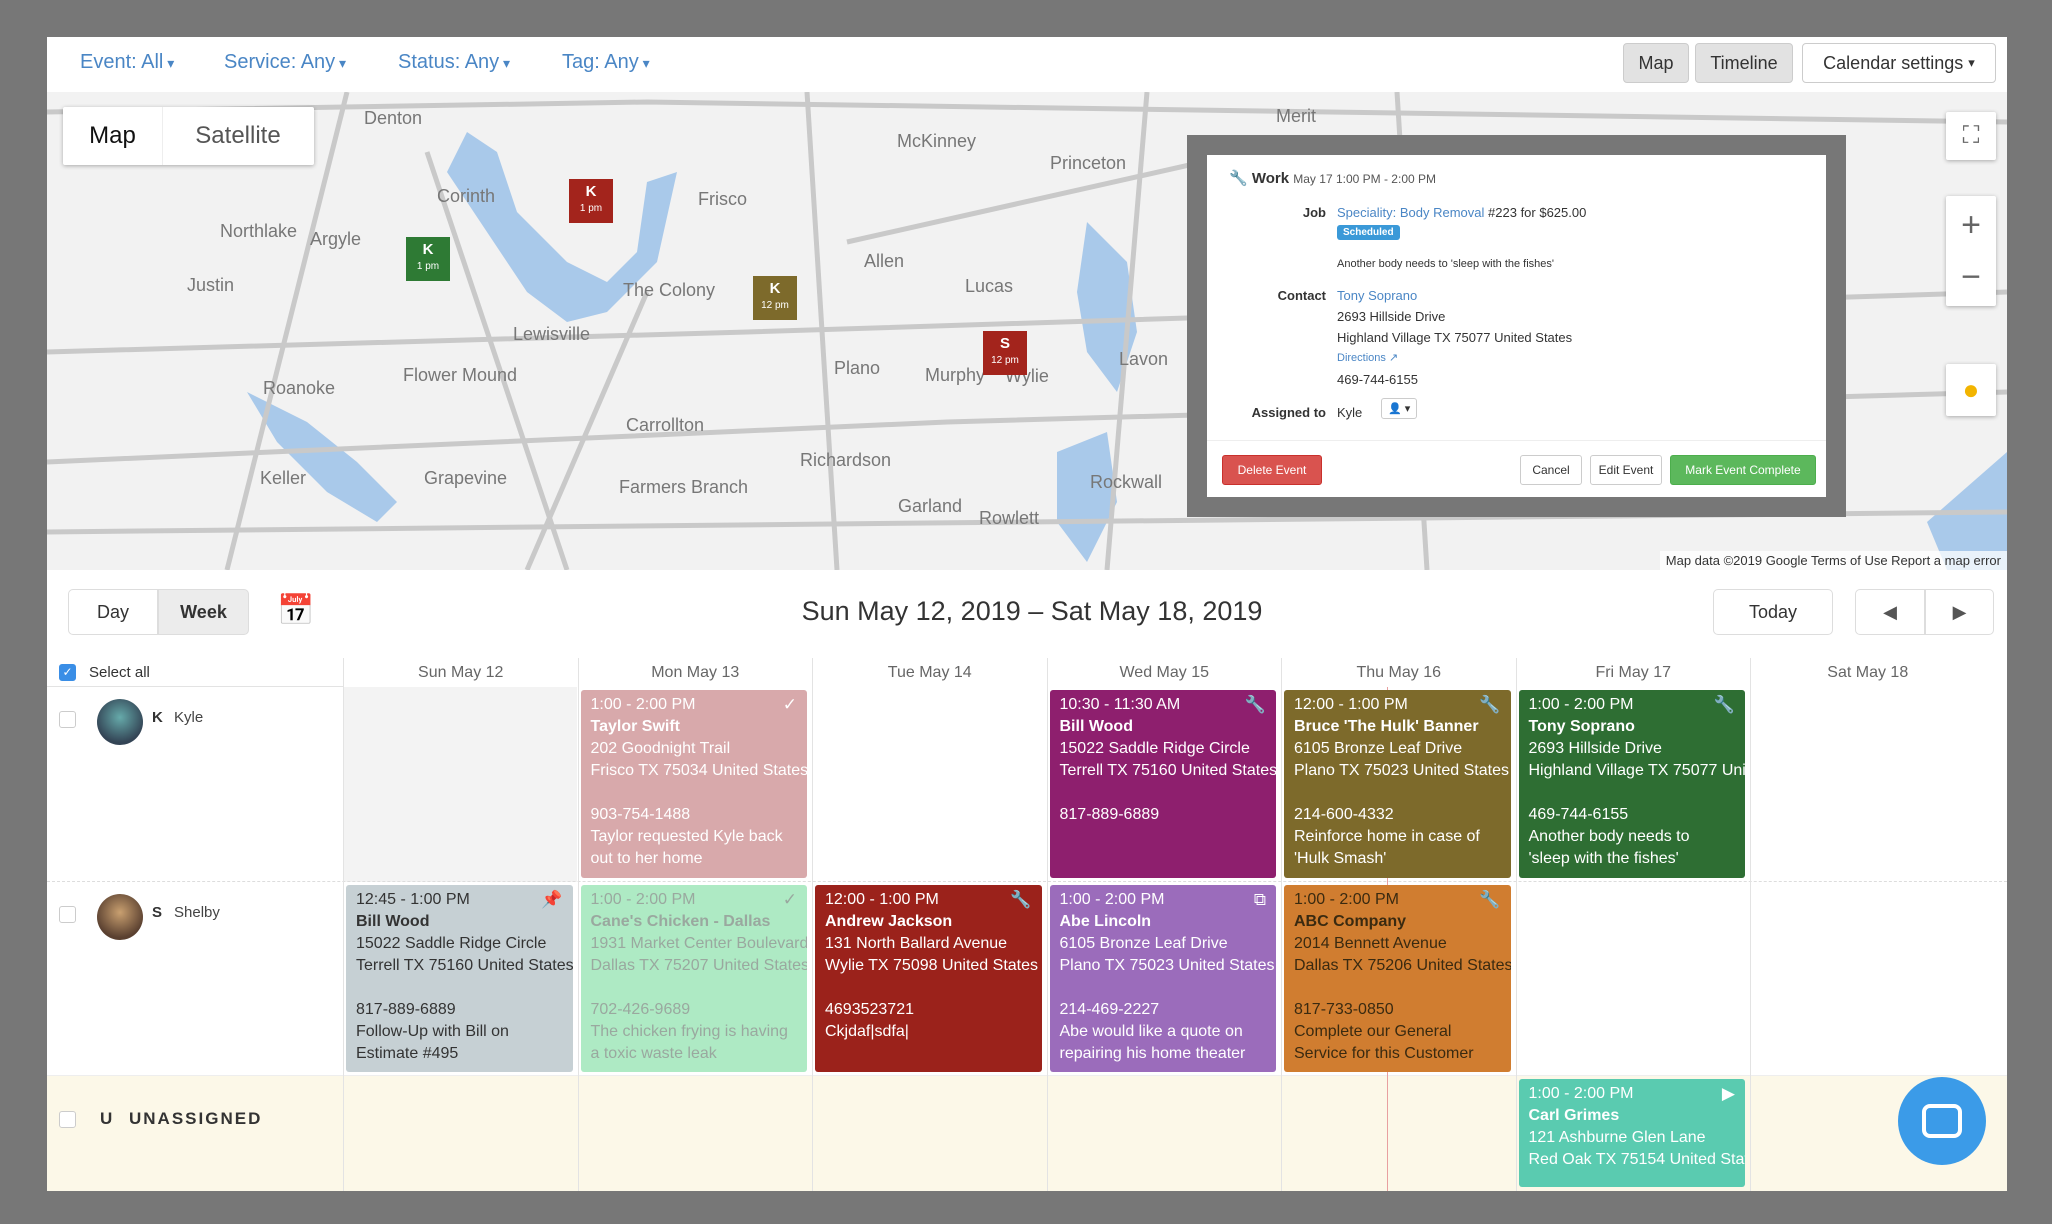  What do you see at coordinates (1120, 704) in the screenshot?
I see `event-time: 10:30 - 11:30 AM` at bounding box center [1120, 704].